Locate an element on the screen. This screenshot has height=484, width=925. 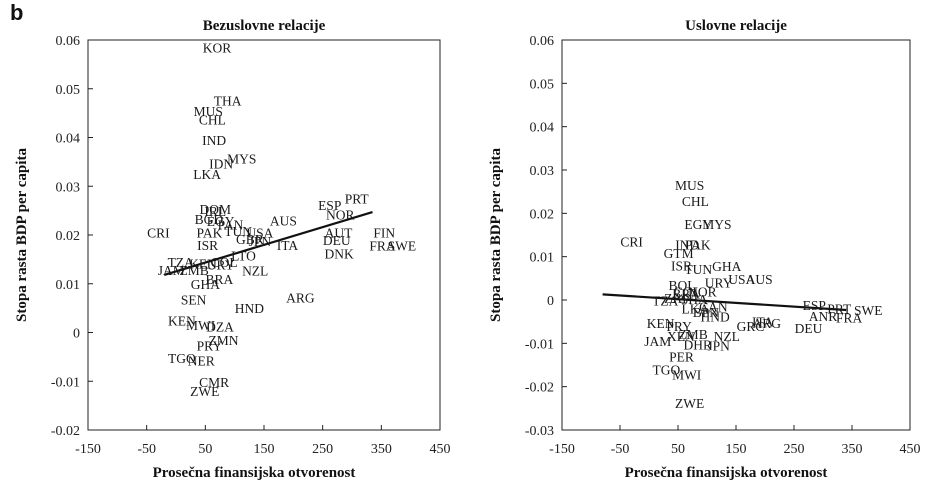
x-tick-label: 250 is located at coordinates (322, 449).